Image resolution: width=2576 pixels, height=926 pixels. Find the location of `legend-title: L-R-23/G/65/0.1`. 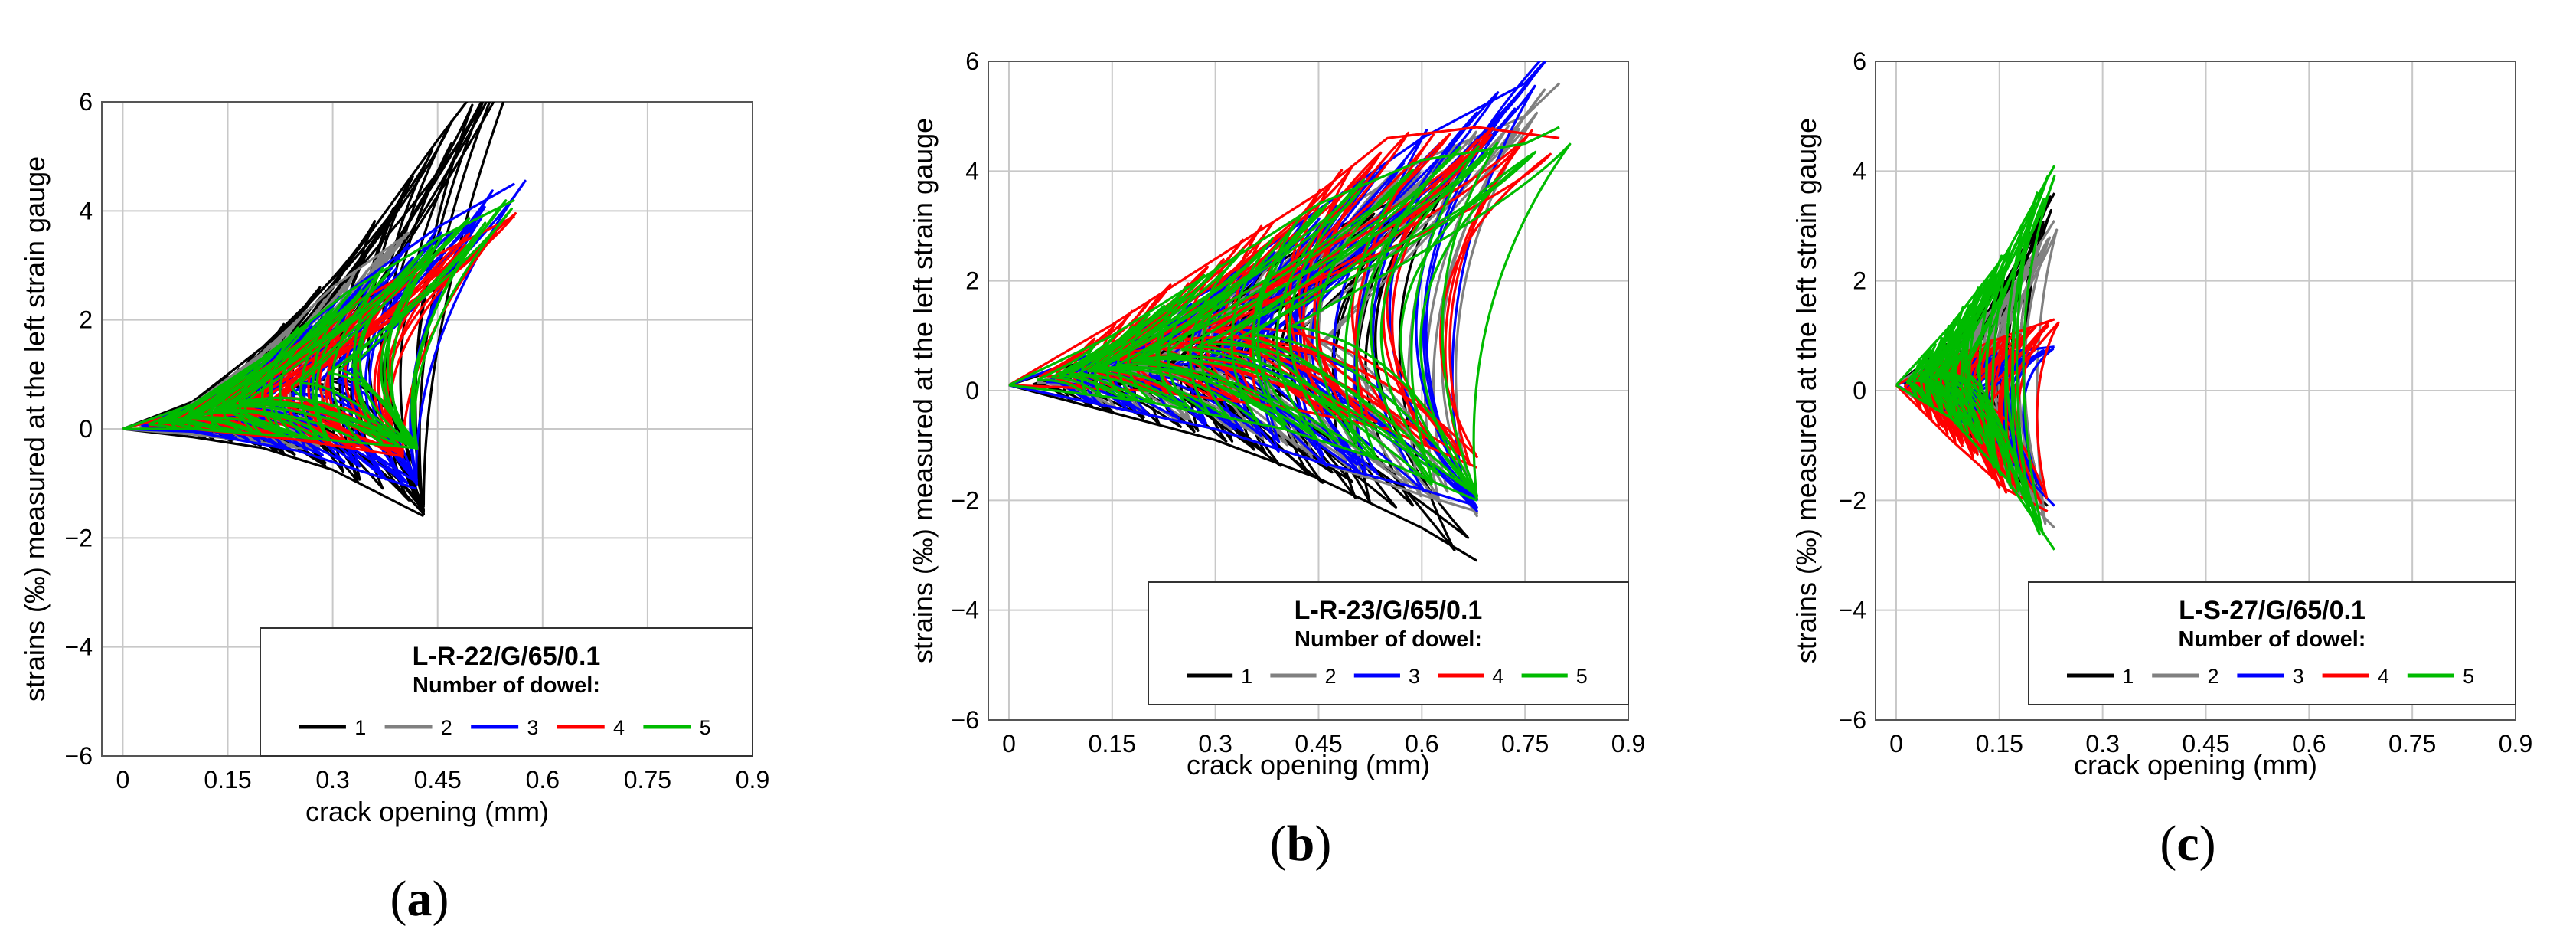

legend-title: L-R-23/G/65/0.1 is located at coordinates (1389, 610).